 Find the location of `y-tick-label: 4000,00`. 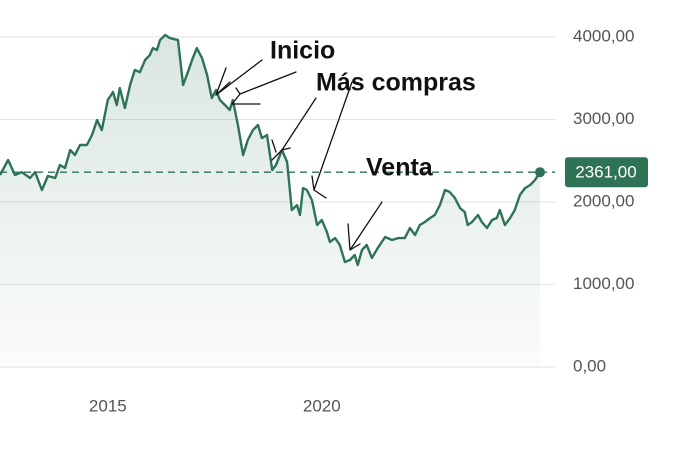

y-tick-label: 4000,00 is located at coordinates (603, 35).